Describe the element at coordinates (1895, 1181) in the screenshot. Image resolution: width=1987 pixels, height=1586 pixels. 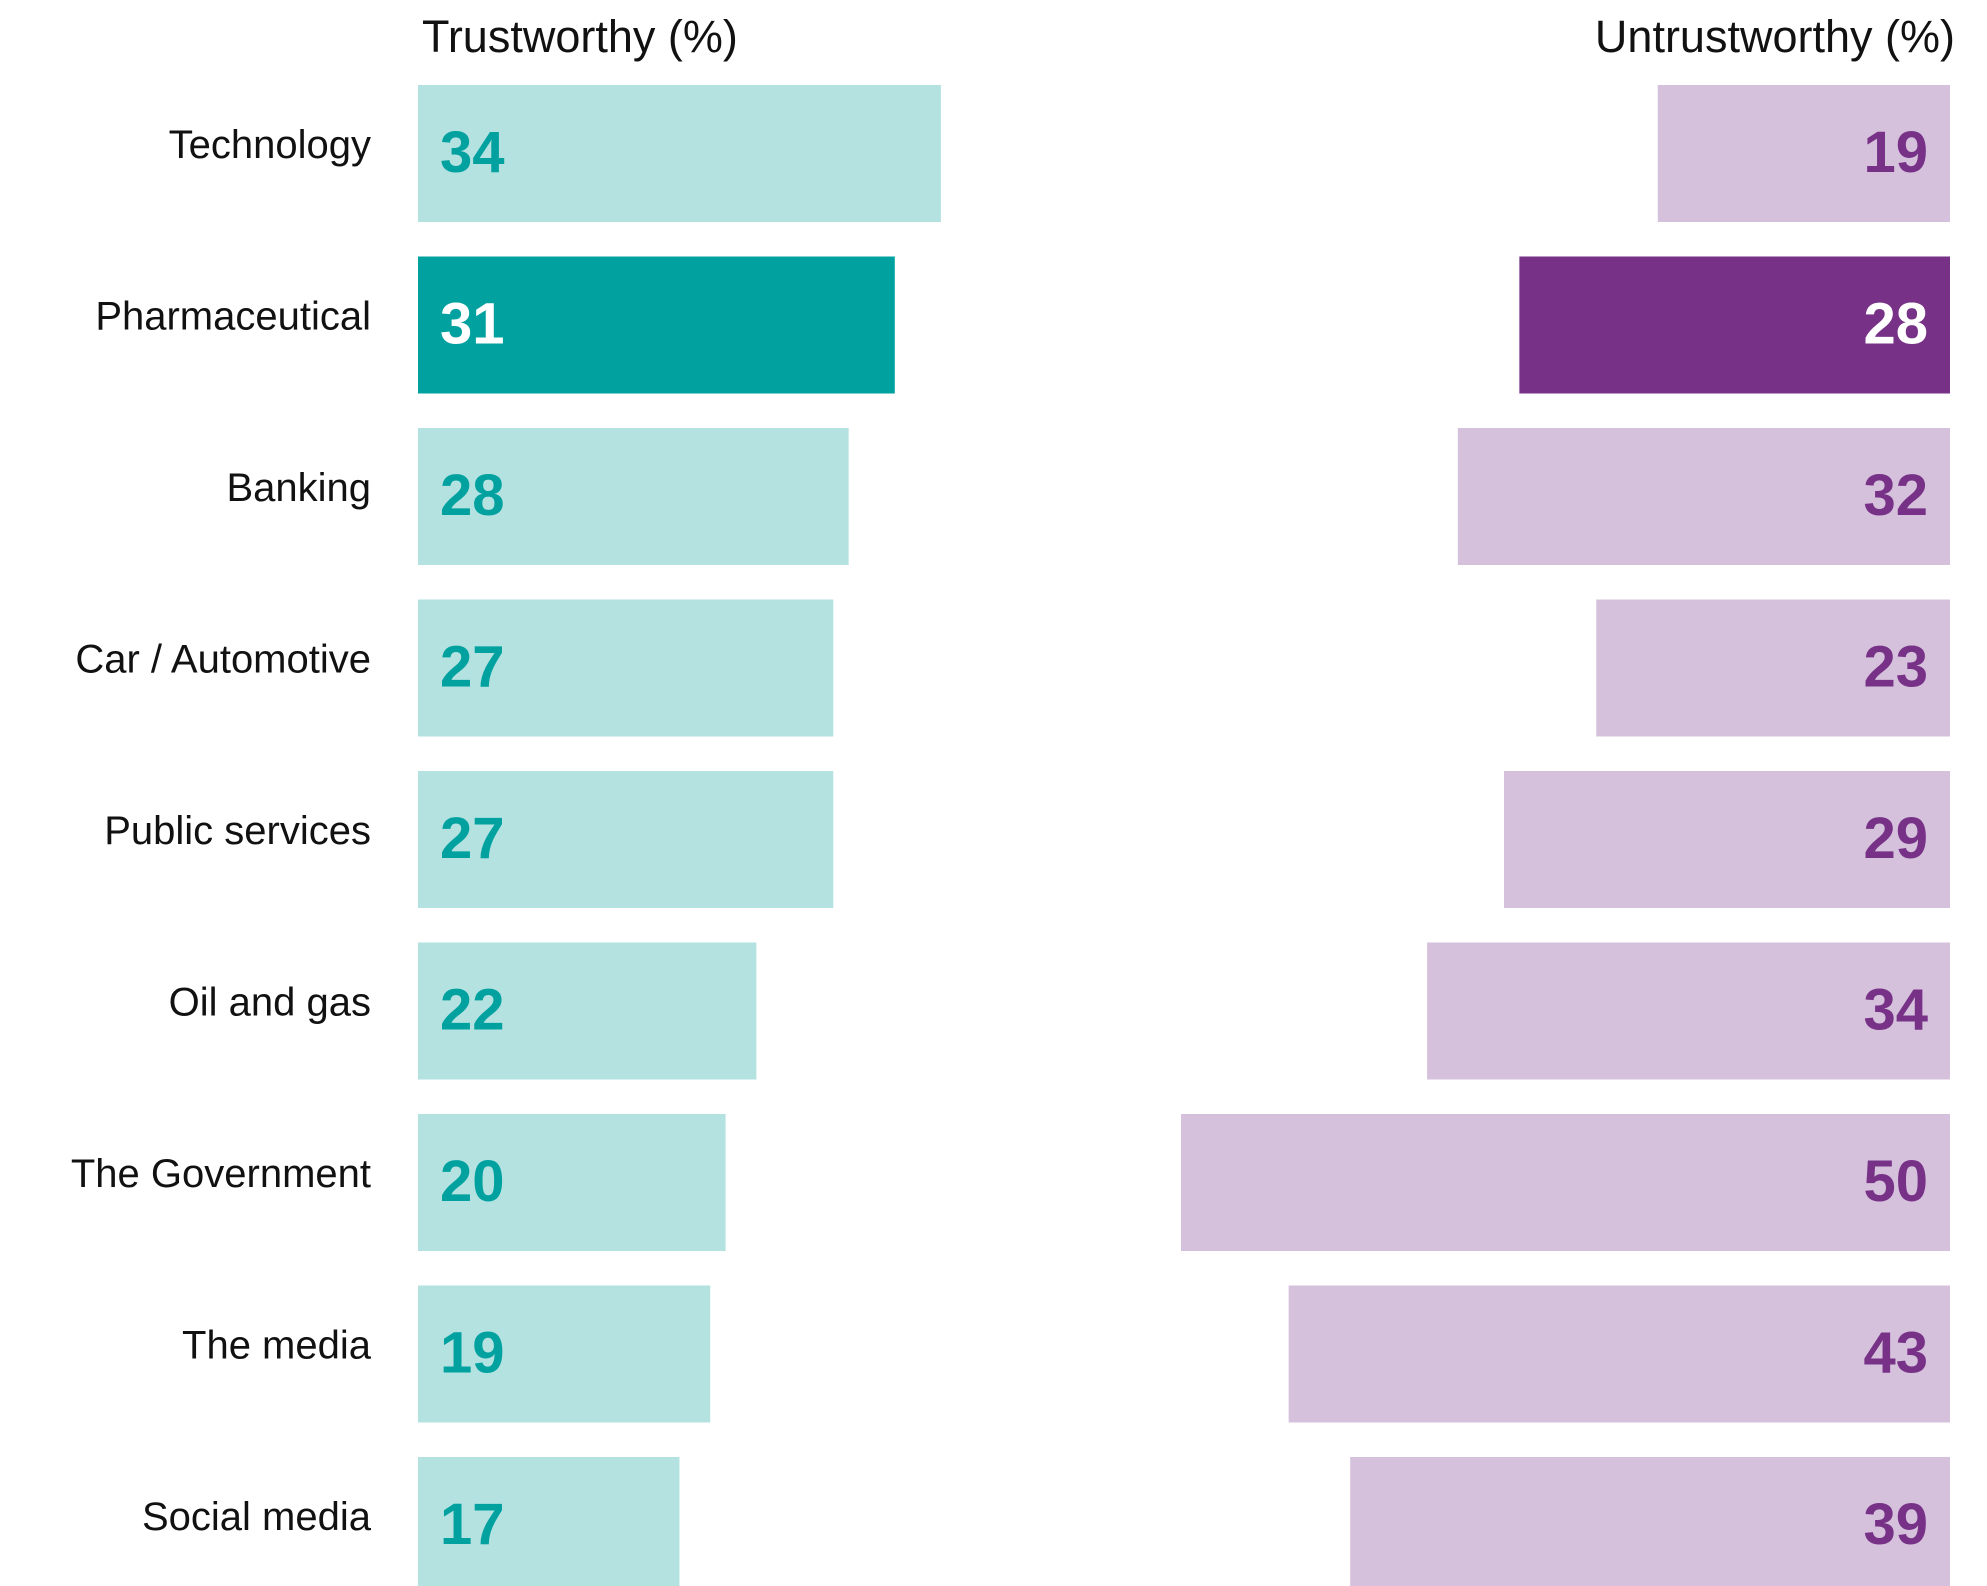
I see `value-label: 50` at that location.